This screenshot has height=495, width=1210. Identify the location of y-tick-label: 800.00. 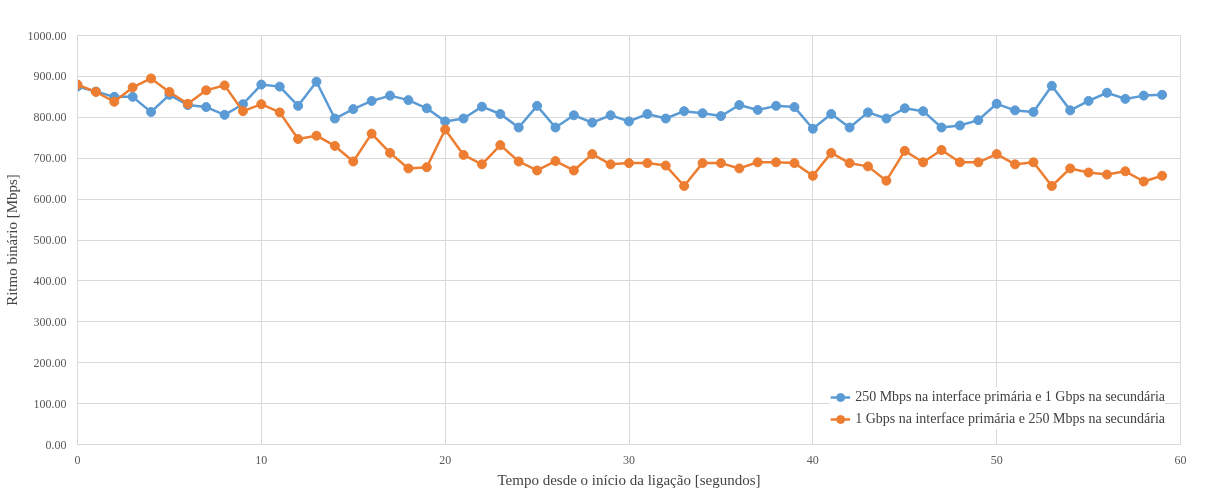
(50, 117).